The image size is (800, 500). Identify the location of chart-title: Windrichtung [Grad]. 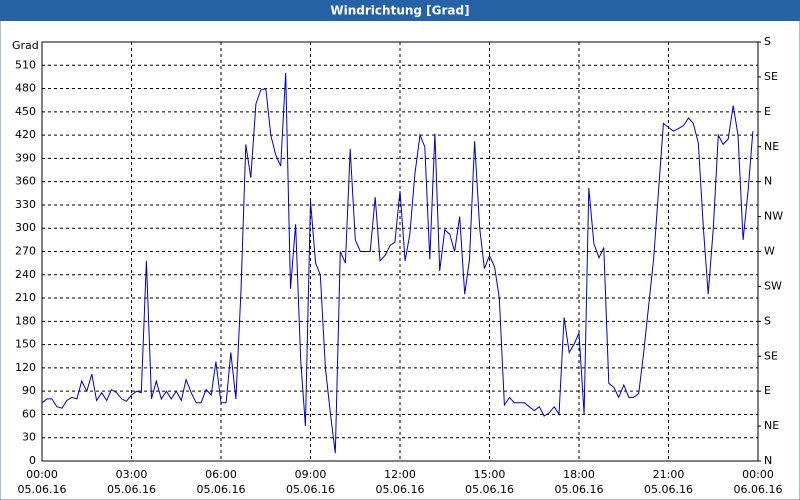
(399, 11).